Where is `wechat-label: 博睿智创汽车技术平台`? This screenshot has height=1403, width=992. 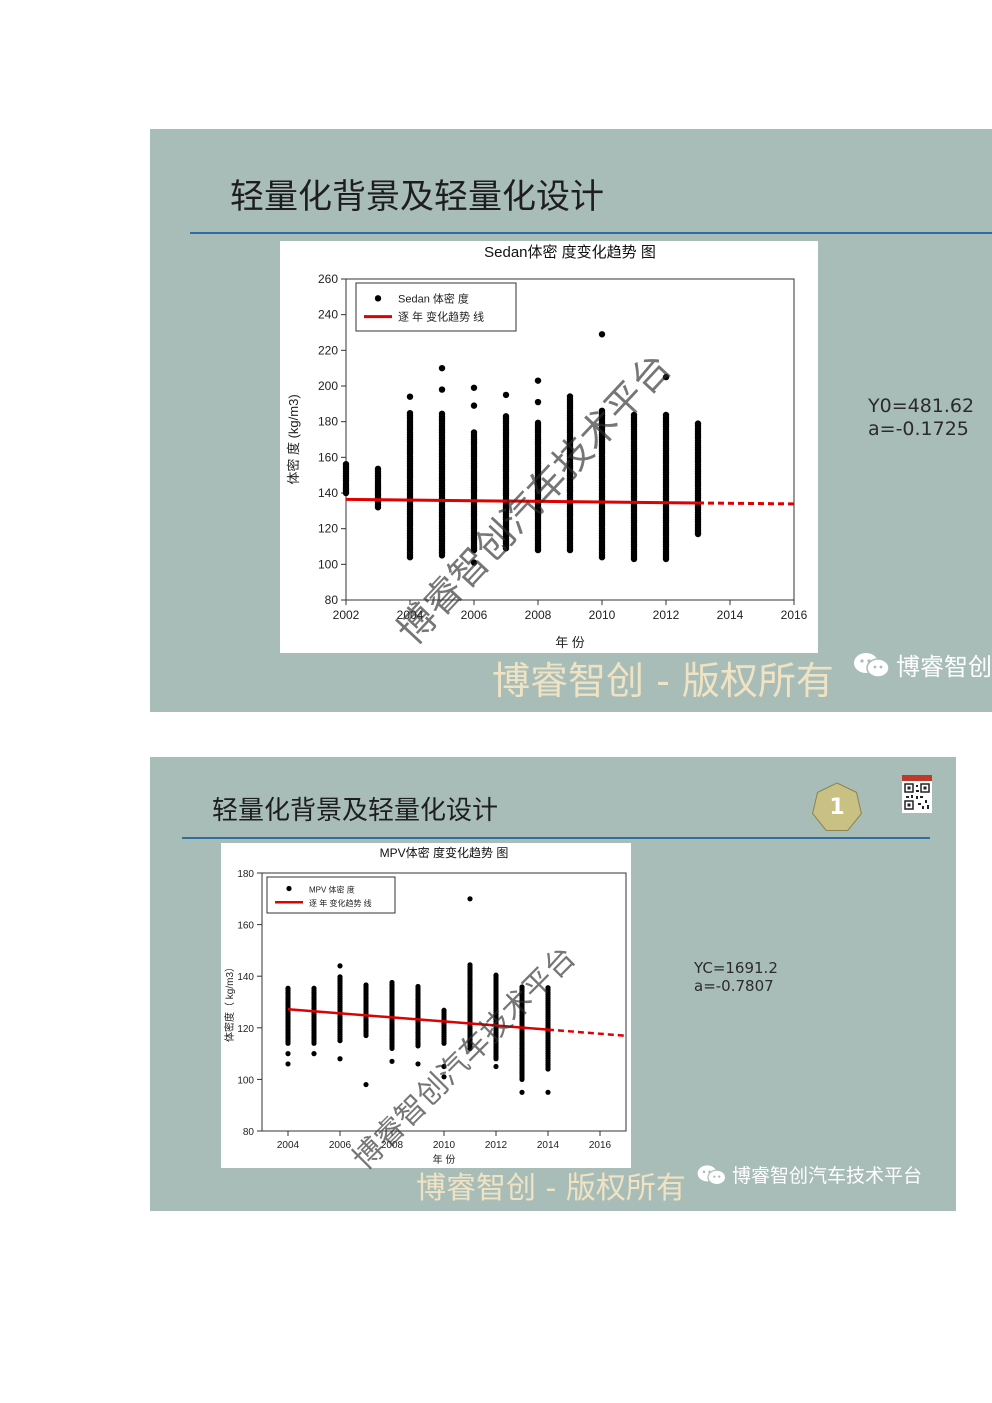 wechat-label: 博睿智创汽车技术平台 is located at coordinates (827, 1176).